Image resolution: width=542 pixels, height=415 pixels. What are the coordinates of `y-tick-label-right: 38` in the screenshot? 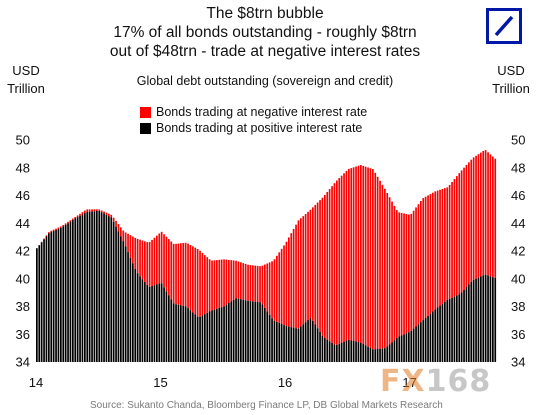 It's located at (518, 306).